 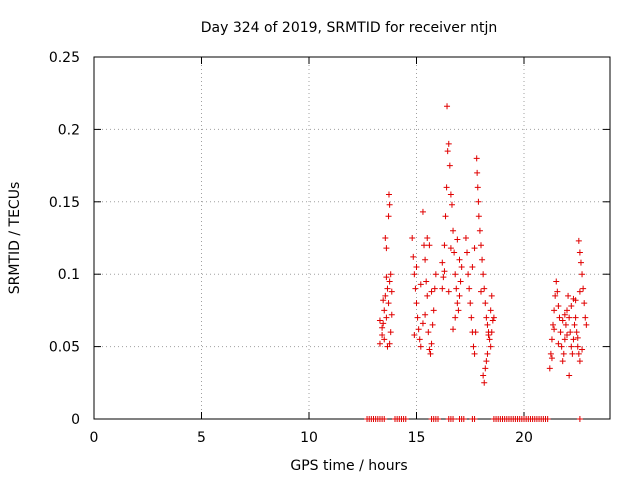 What do you see at coordinates (69, 130) in the screenshot?
I see `y-tick-label: 0.2` at bounding box center [69, 130].